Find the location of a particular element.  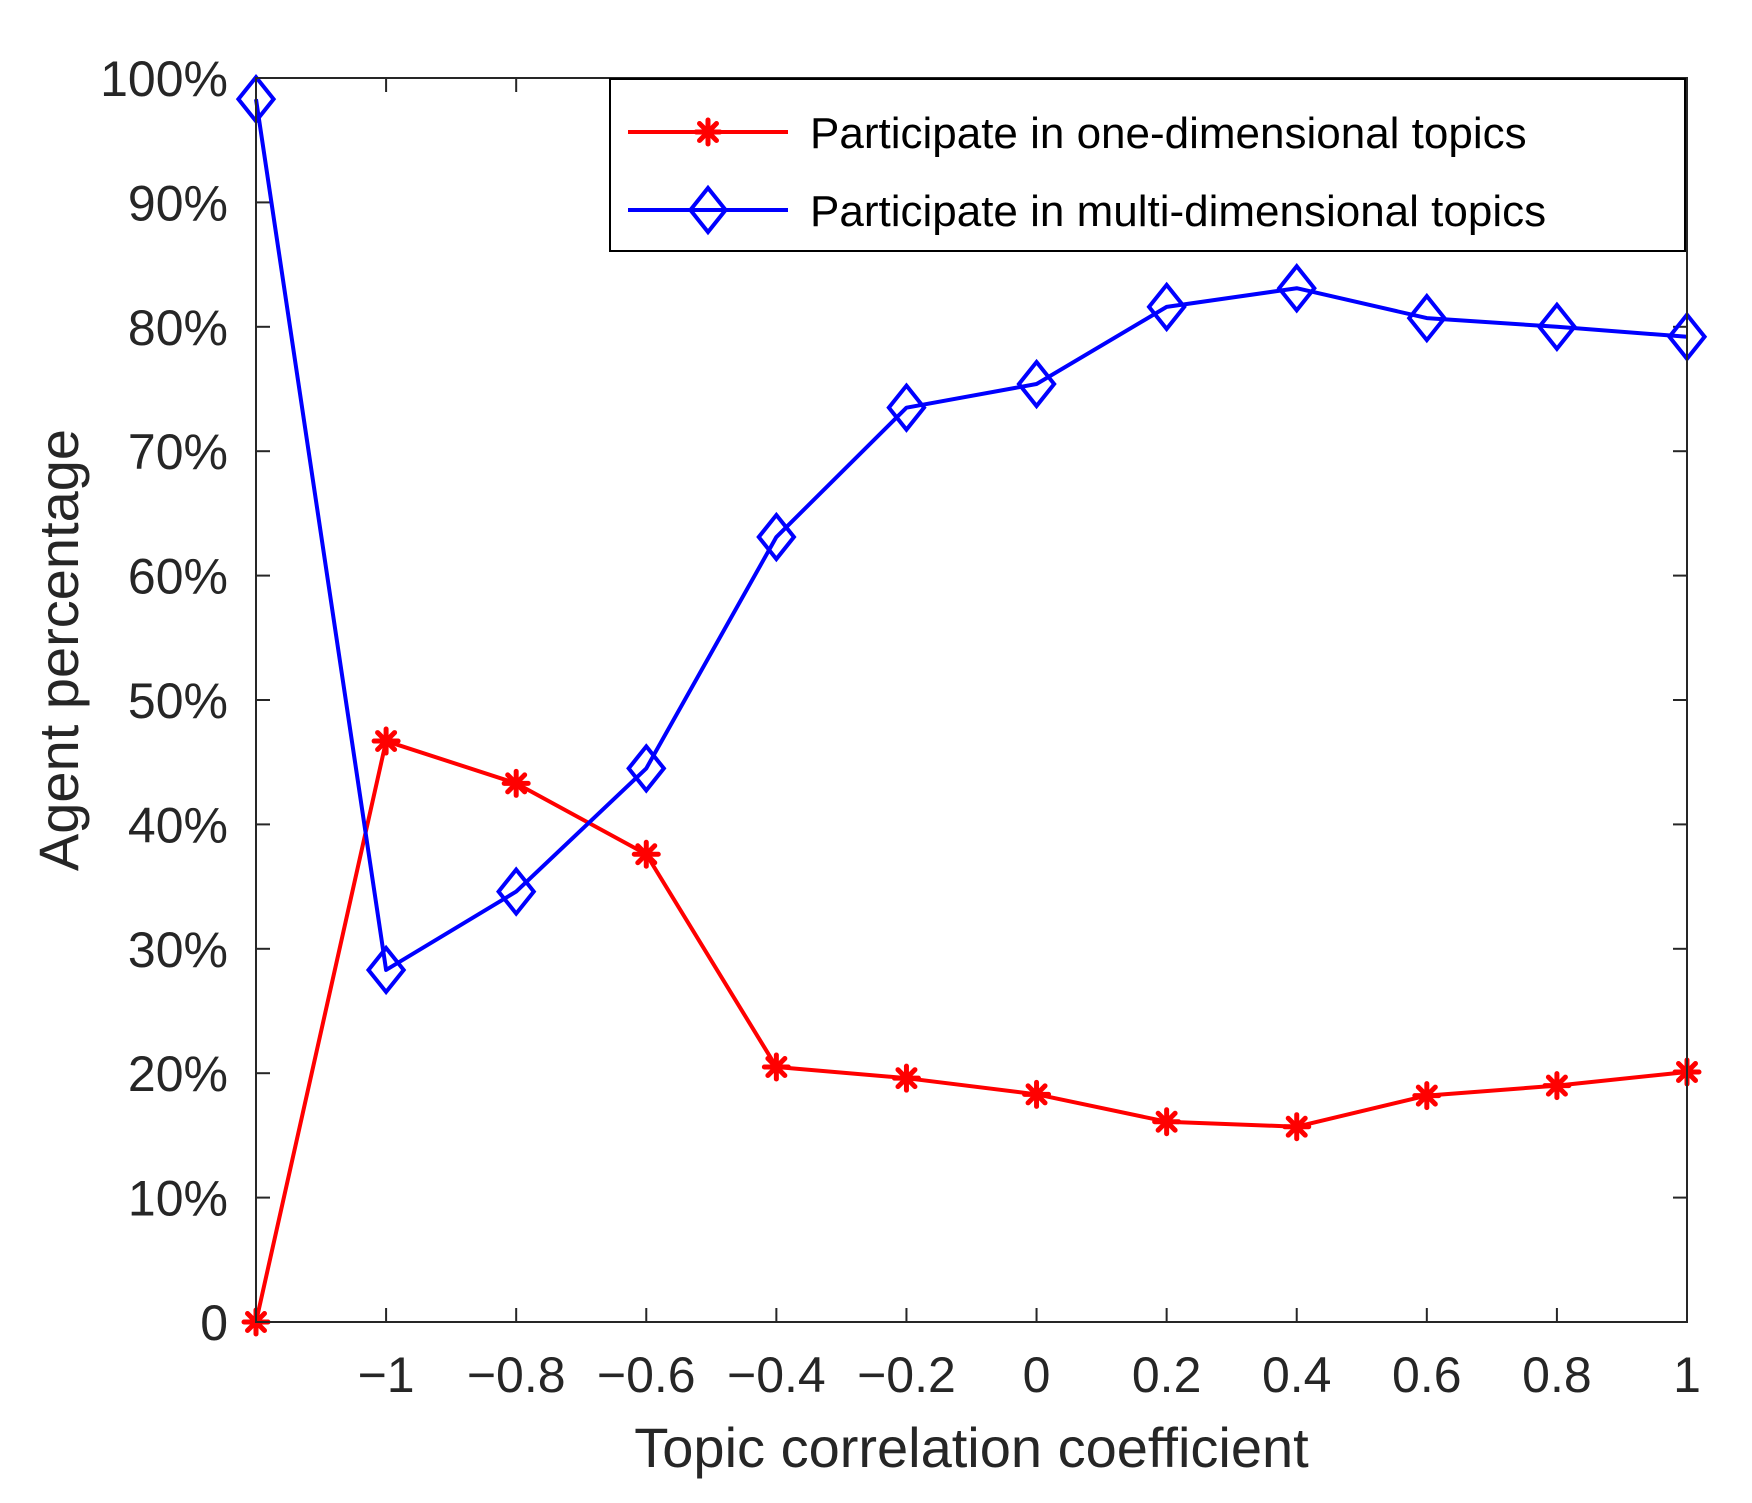

x-tick-label: 0.6 is located at coordinates (1427, 1375).